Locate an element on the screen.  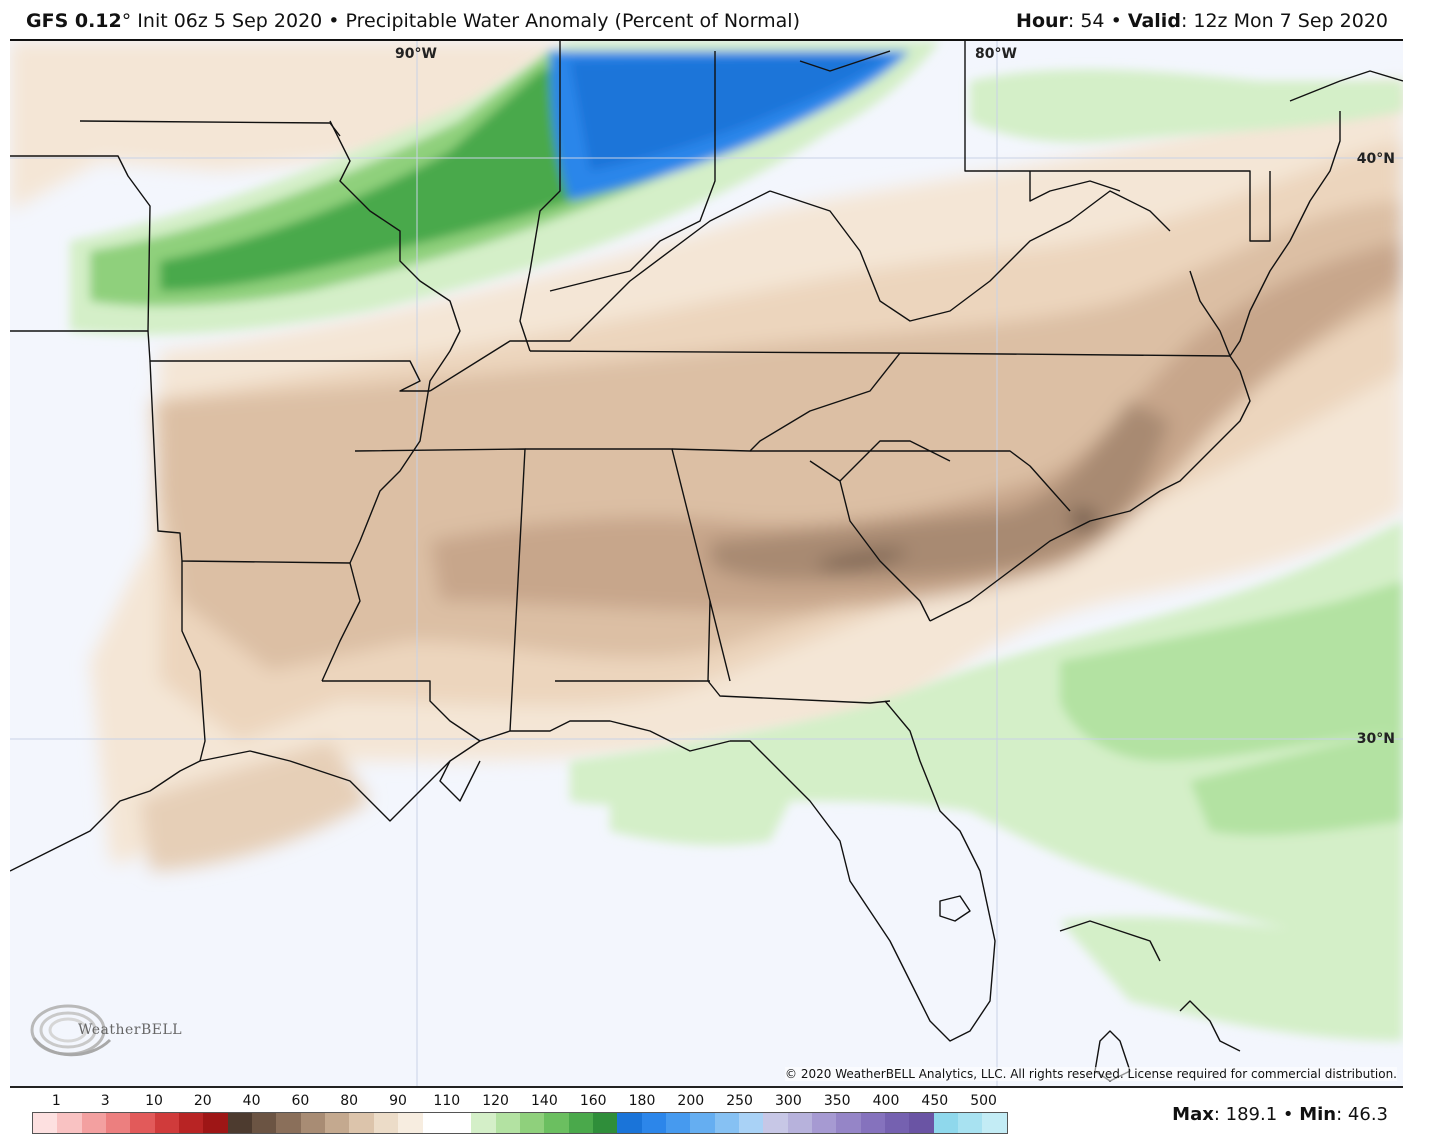
degree-mark: ° is located at coordinates (126, 21).